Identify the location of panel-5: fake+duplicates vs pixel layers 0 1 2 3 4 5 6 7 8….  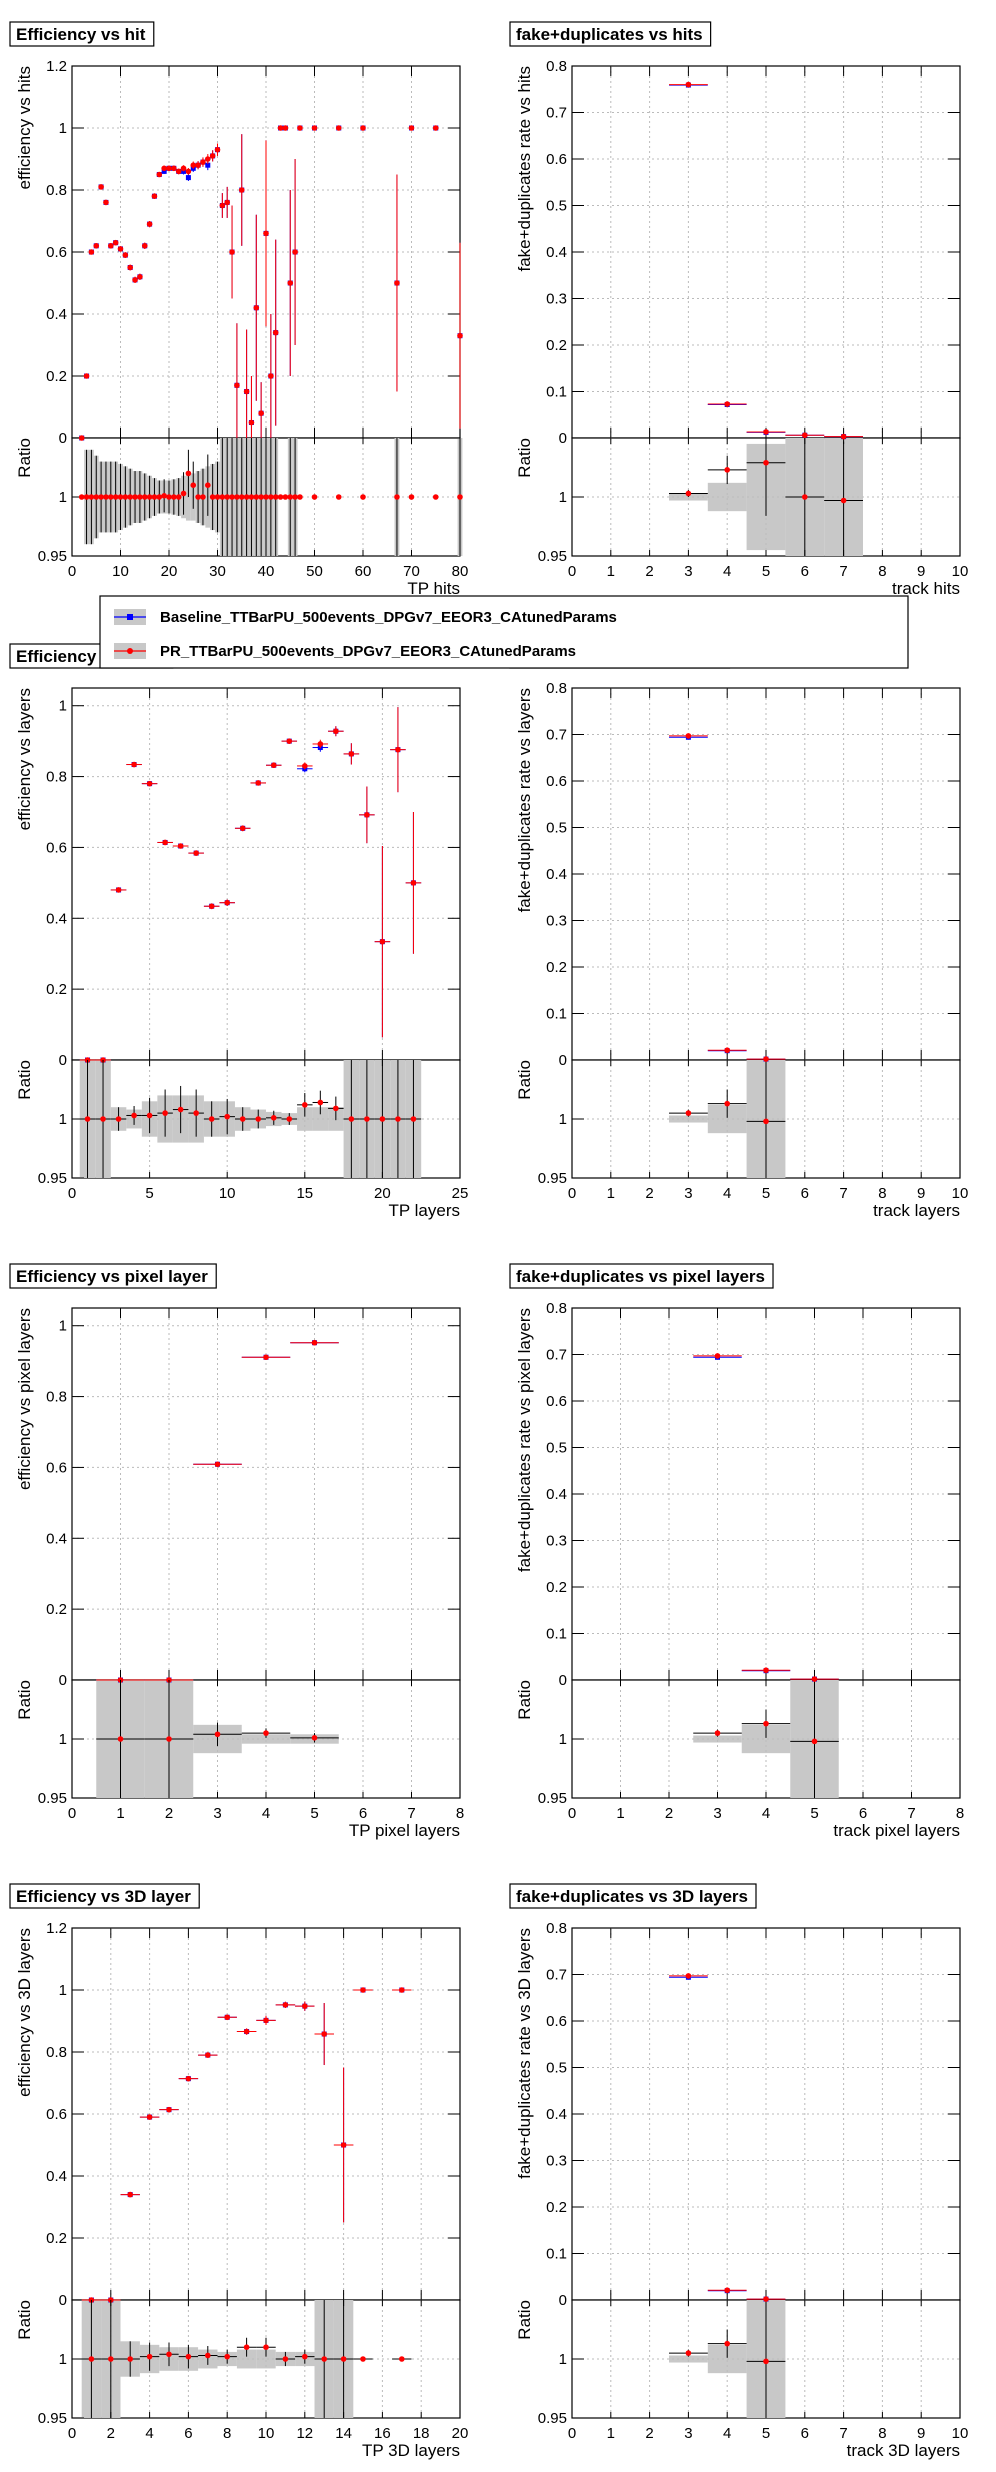
(736, 1551).